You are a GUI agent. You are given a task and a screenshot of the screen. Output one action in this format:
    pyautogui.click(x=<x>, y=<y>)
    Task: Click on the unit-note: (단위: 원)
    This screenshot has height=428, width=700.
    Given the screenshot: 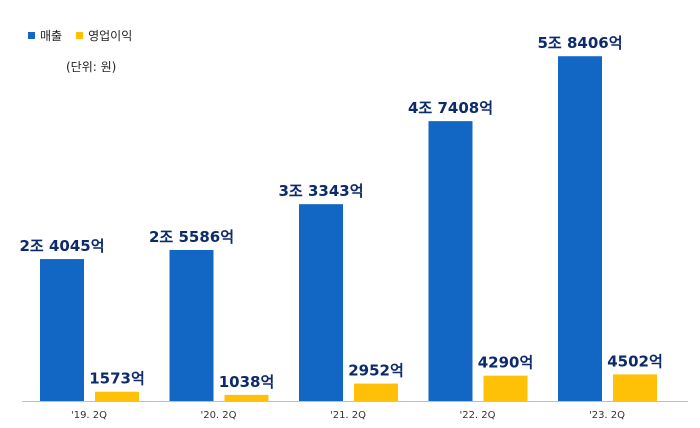 What is the action you would take?
    pyautogui.click(x=91, y=67)
    